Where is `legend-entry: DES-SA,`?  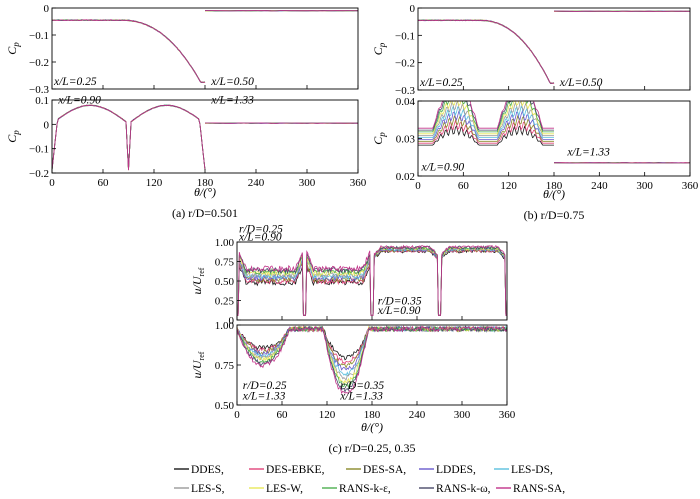 legend-entry: DES-SA, is located at coordinates (376, 470).